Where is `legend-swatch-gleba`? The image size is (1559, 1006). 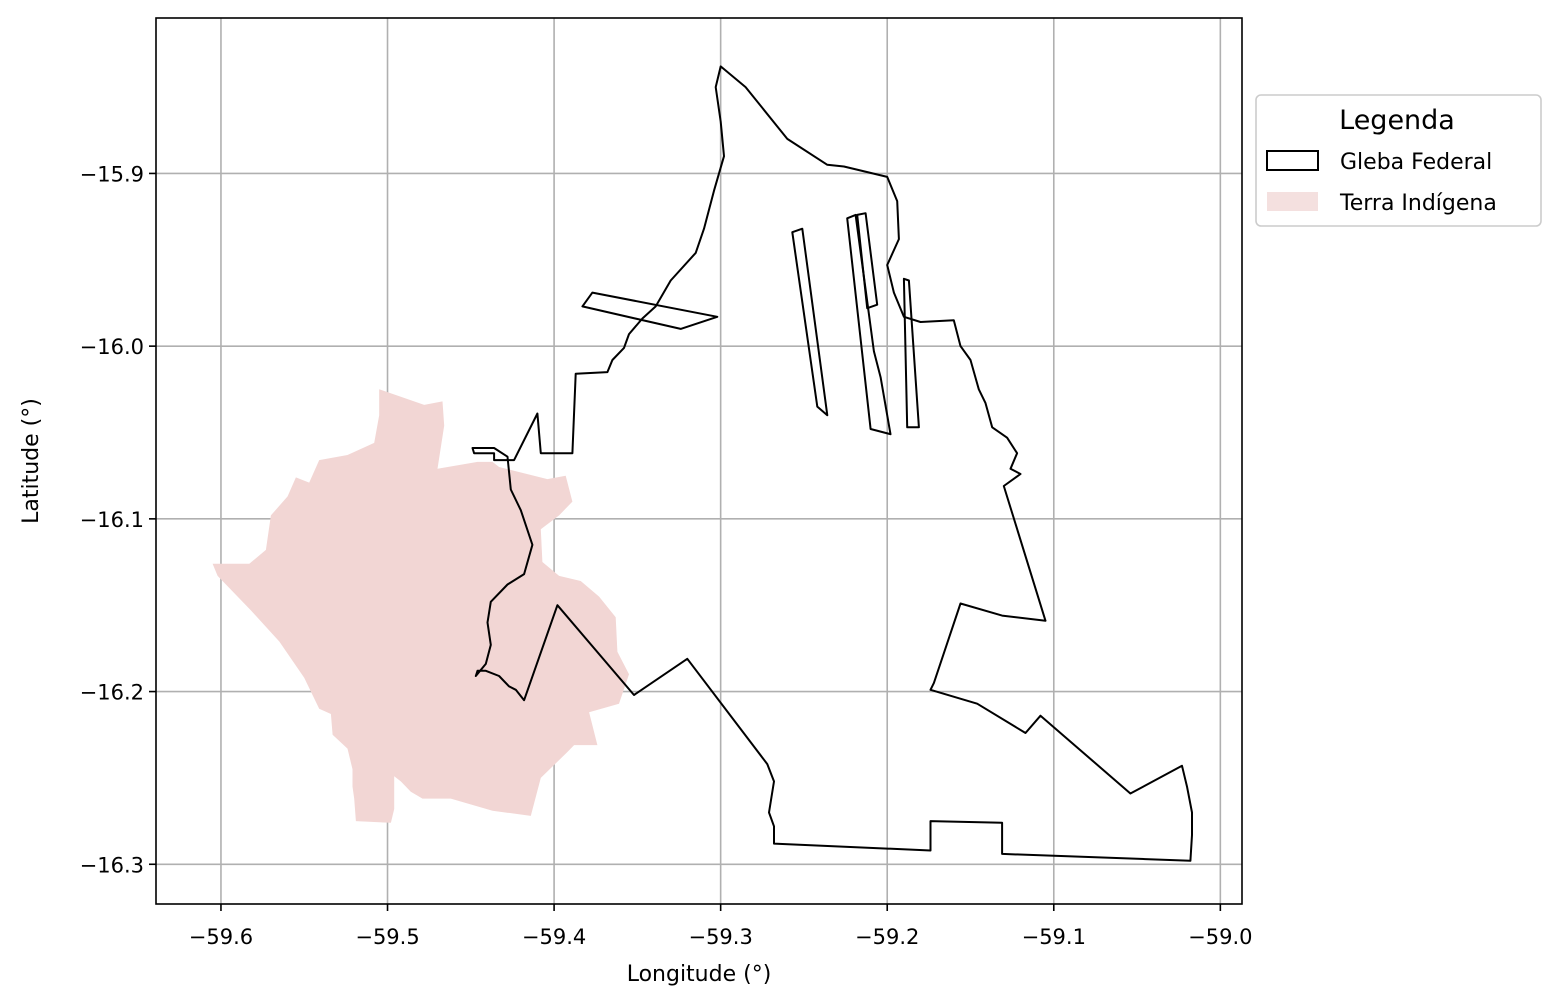
legend-swatch-gleba is located at coordinates (1292, 160).